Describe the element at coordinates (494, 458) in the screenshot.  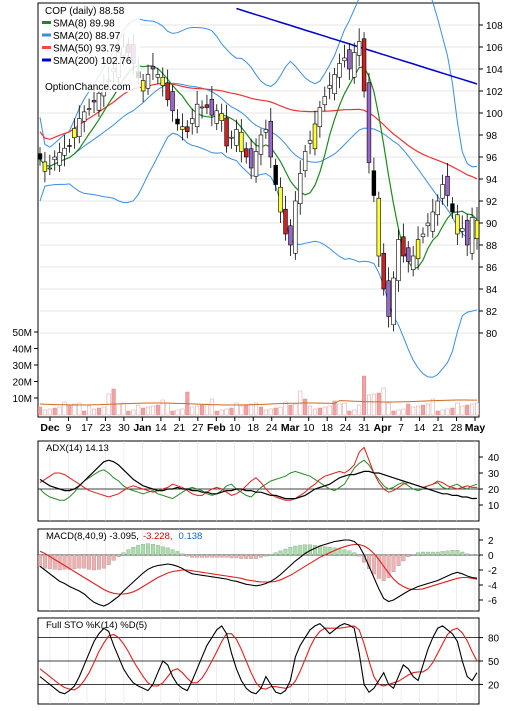
I see `adx-tick-label: 40` at that location.